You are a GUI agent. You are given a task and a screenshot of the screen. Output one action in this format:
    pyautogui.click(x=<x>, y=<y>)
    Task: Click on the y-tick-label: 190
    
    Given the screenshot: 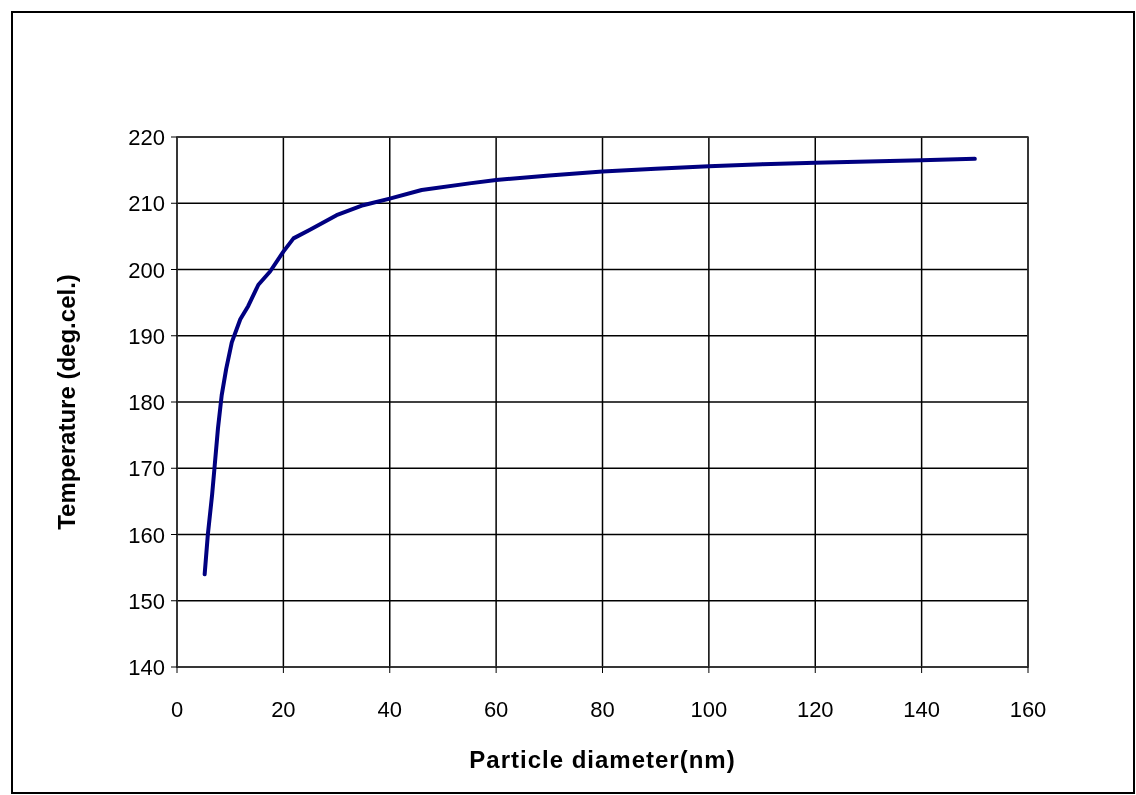 What is the action you would take?
    pyautogui.click(x=146, y=336)
    